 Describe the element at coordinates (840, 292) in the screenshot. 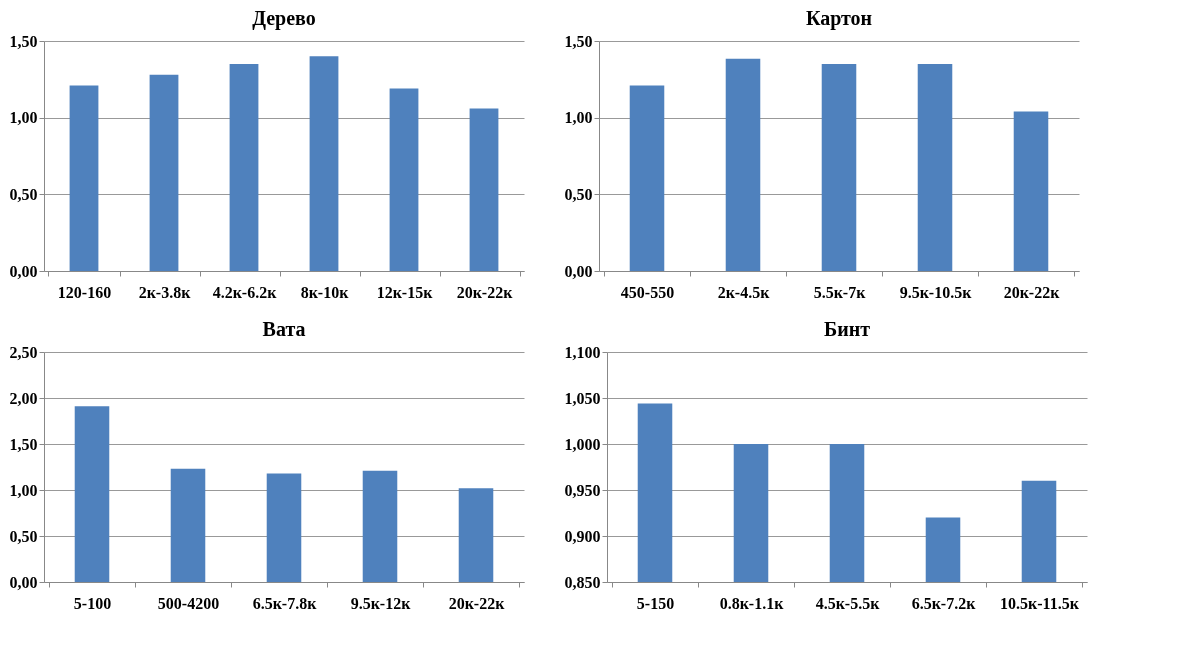

I see `x-tick-label: 5.5к-7к` at that location.